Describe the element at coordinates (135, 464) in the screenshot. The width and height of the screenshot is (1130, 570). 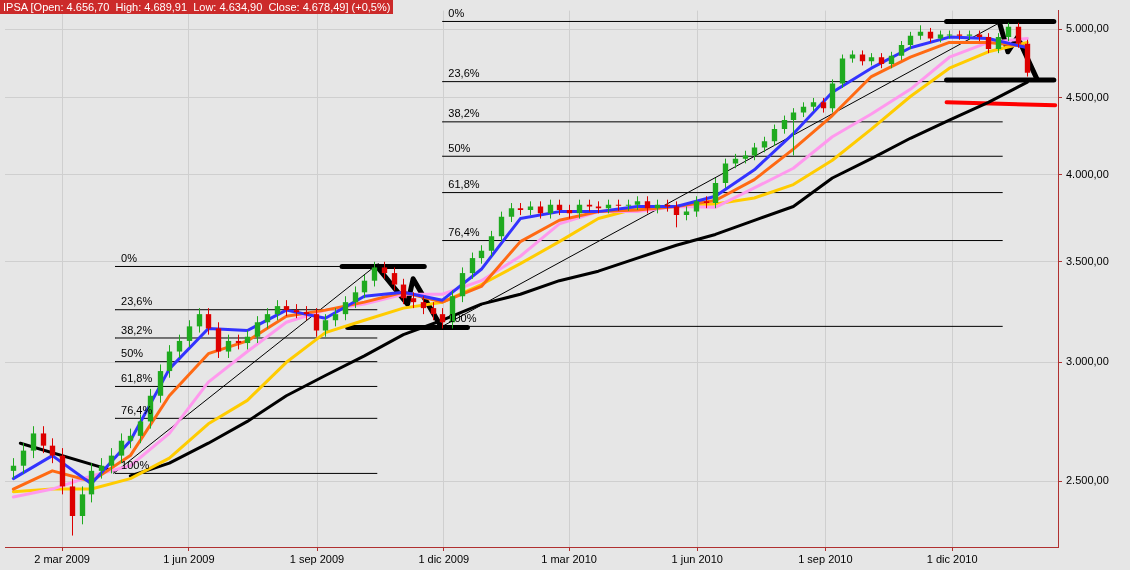
I see `annotation: 100%` at that location.